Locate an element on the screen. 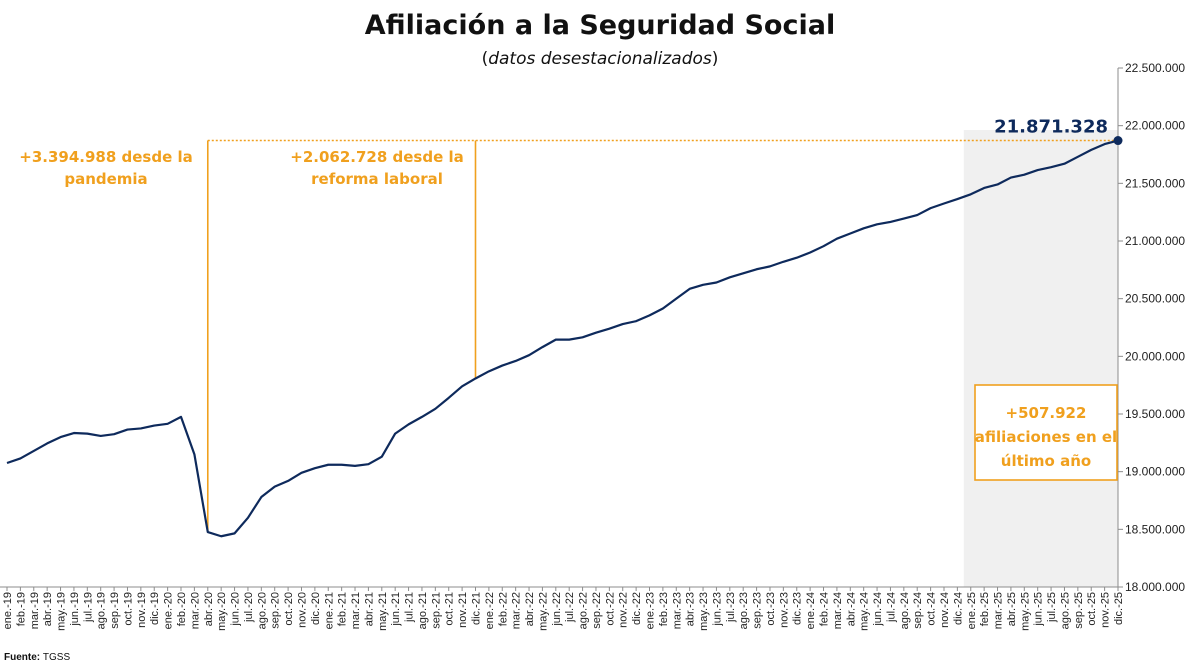 The height and width of the screenshot is (669, 1200). x-tick-label: oct.-22 is located at coordinates (610, 609).